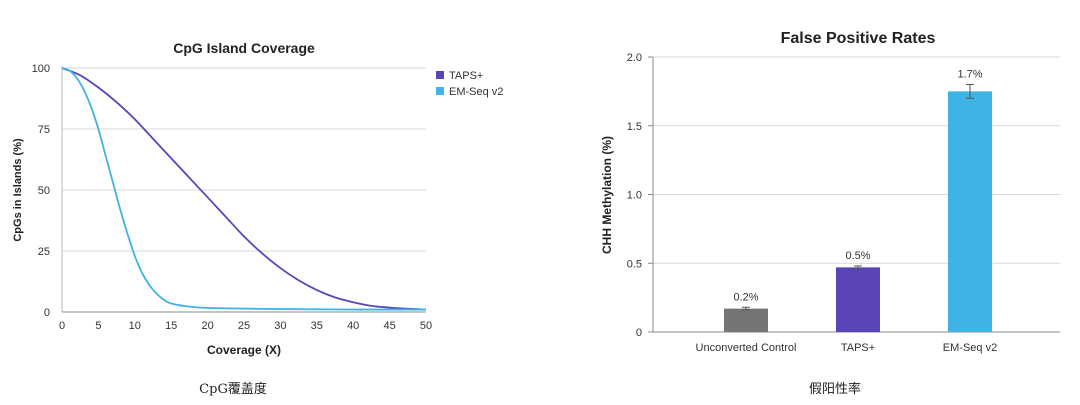 The height and width of the screenshot is (405, 1080). I want to click on line-y-tick-label-0: 0, so click(47, 313).